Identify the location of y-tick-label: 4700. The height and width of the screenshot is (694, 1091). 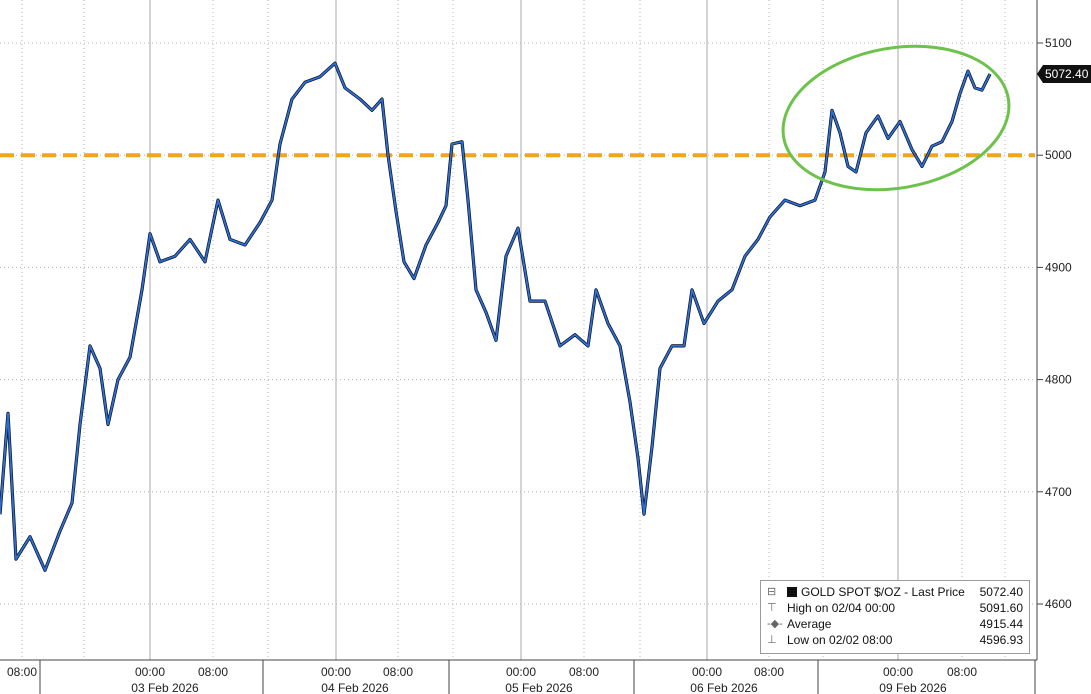
(1058, 492).